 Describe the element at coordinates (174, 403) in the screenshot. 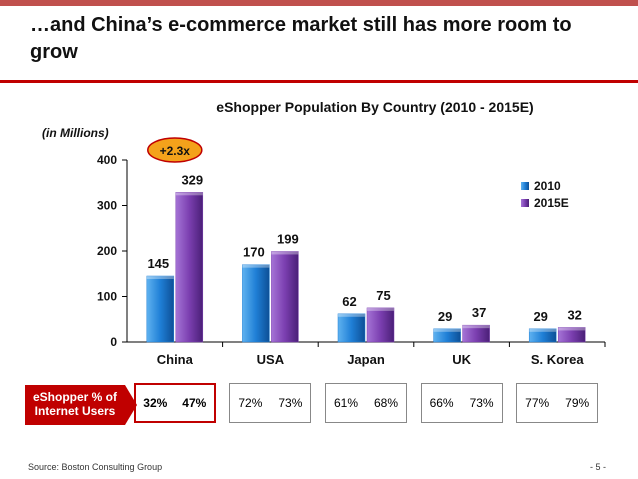

I see `pct-box-china: 32% 47%` at that location.